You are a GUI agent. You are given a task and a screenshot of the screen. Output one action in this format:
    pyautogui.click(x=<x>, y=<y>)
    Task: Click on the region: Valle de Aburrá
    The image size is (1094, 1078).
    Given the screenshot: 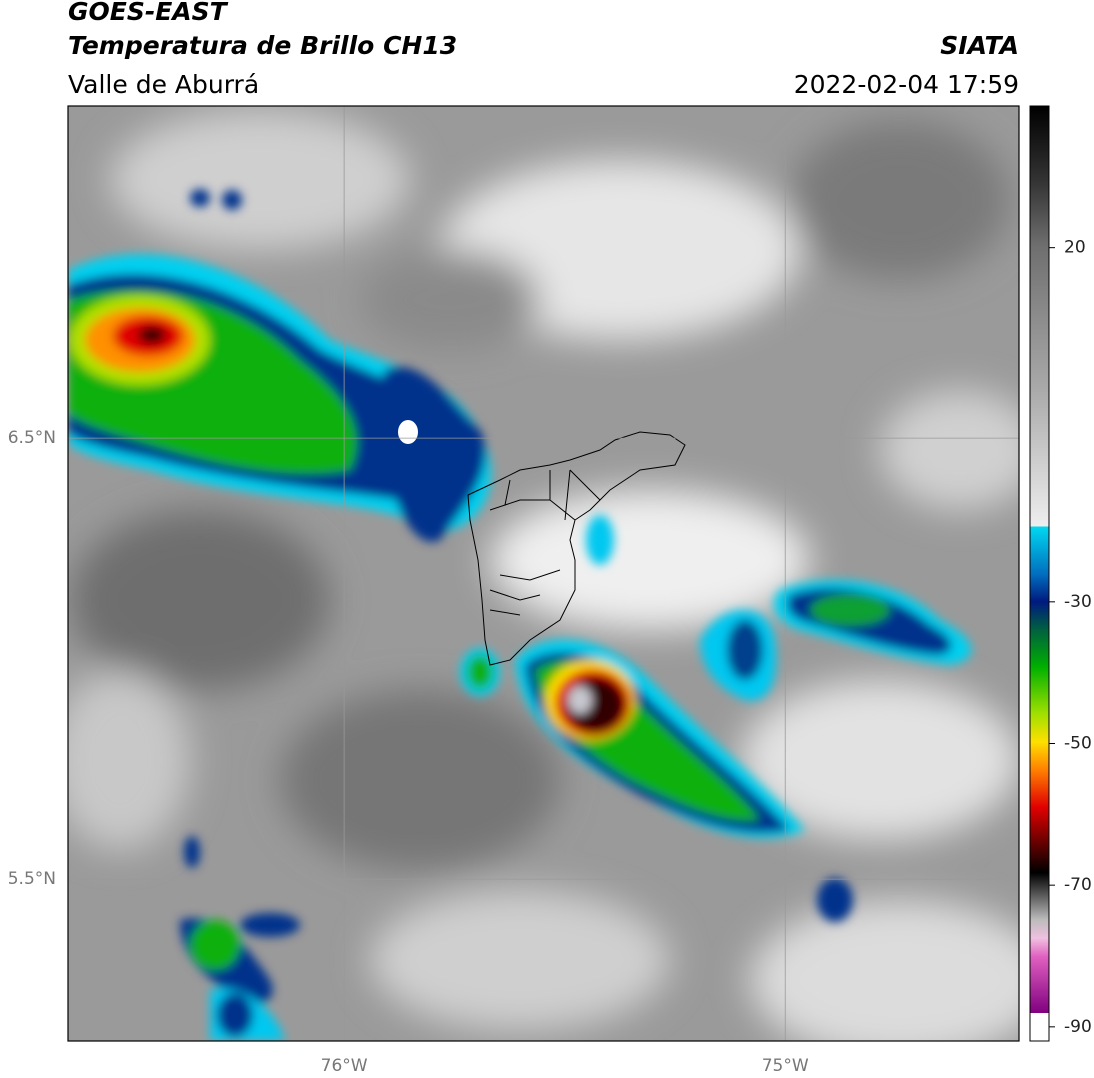 What is the action you would take?
    pyautogui.click(x=163, y=84)
    